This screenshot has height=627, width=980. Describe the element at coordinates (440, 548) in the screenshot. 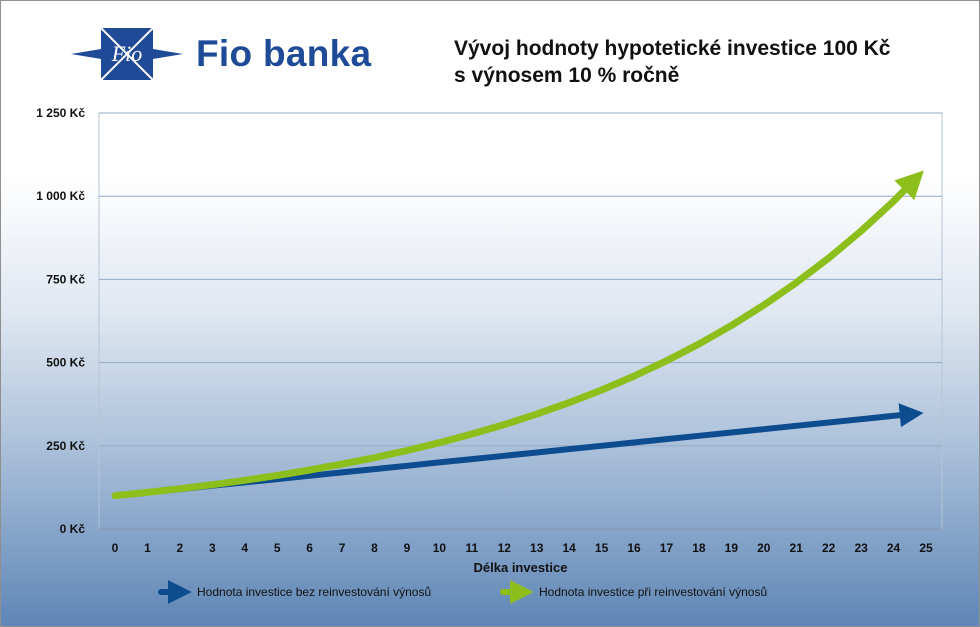

I see `x-tick-label: 10` at that location.